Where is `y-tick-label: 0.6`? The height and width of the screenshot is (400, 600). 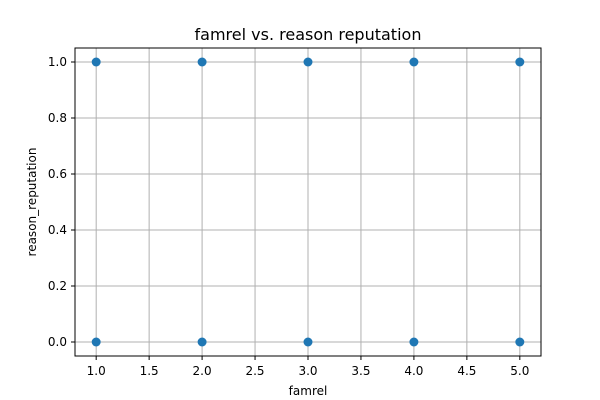 y-tick-label: 0.6 is located at coordinates (57, 174).